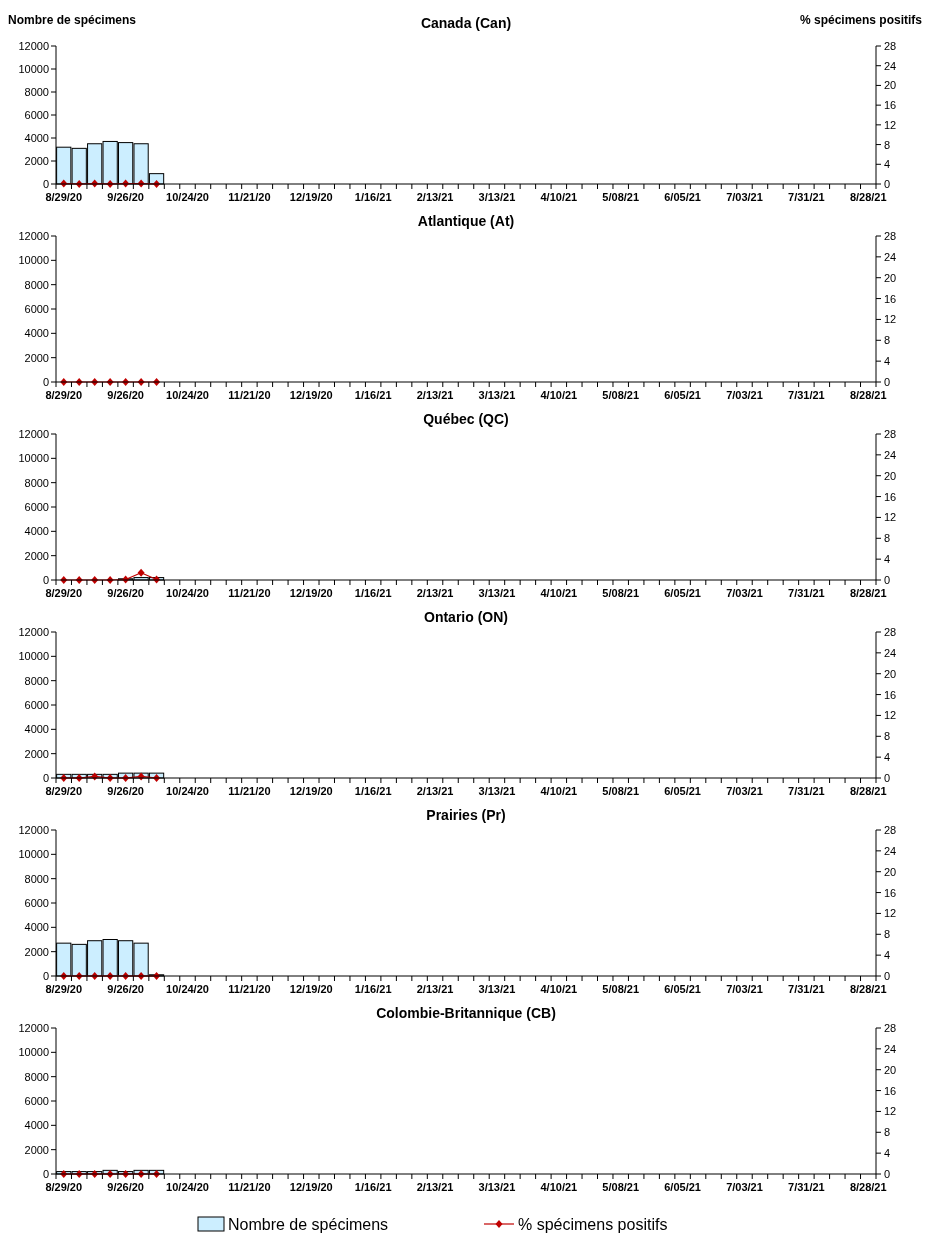 The width and height of the screenshot is (934, 1257). What do you see at coordinates (559, 593) in the screenshot?
I see `x-tick-label: 4/10/21` at bounding box center [559, 593].